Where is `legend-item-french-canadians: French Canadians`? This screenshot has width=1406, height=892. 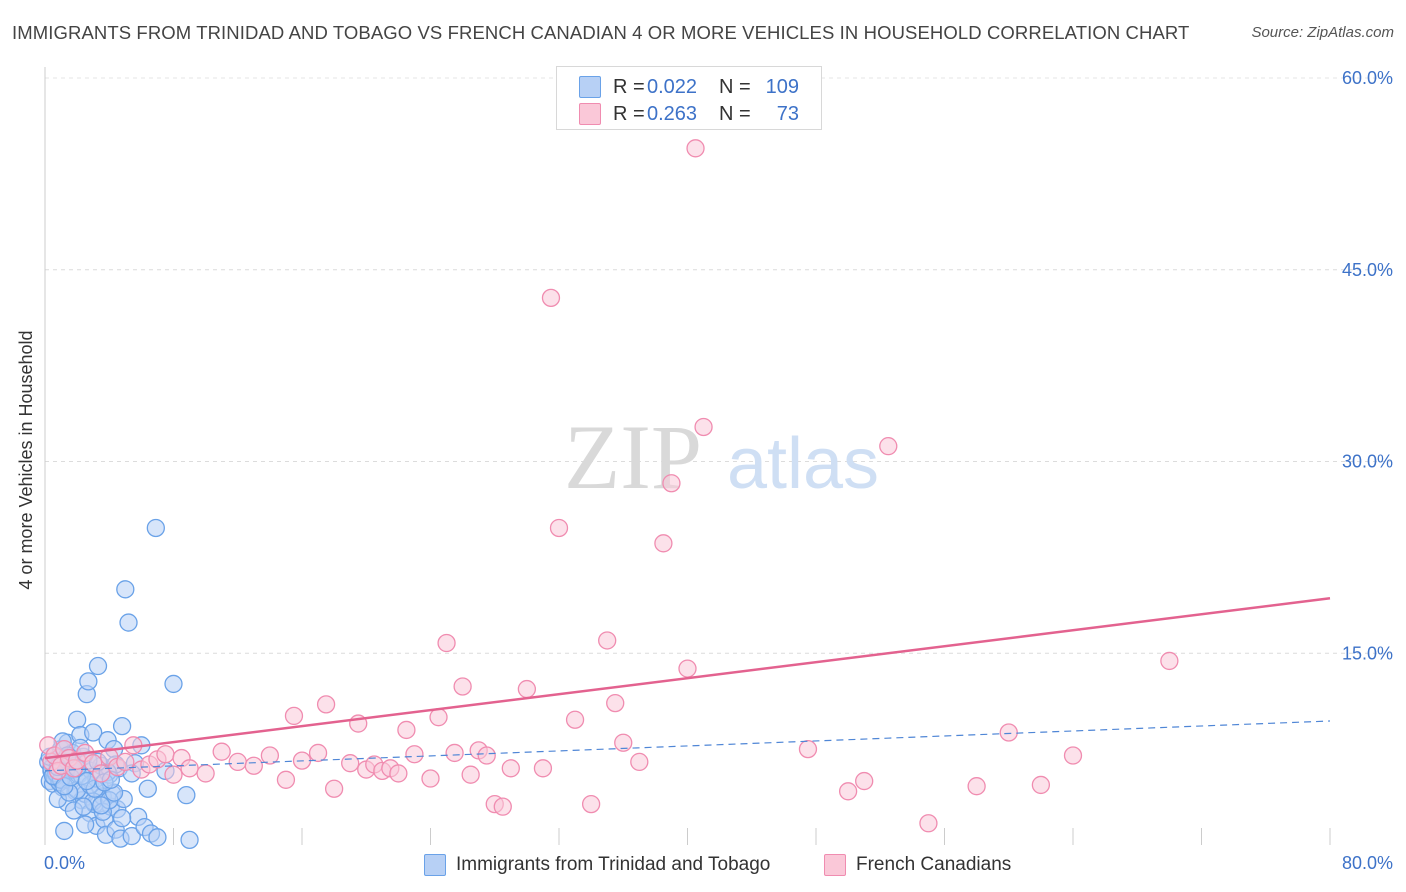 legend-item-french-canadians: French Canadians is located at coordinates (917, 865).